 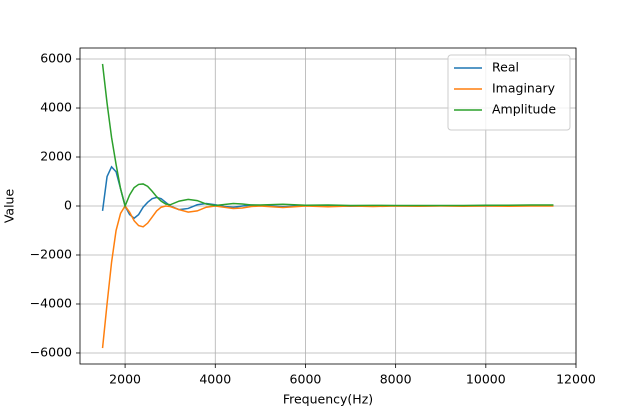 I want to click on x-tick-label: 12000, so click(x=576, y=379).